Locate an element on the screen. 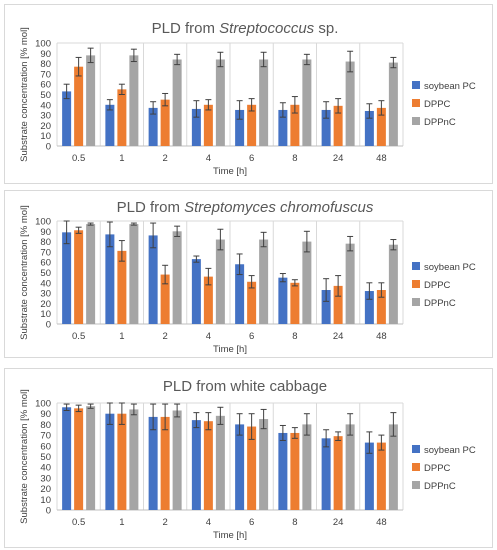 The image size is (497, 550). x-tick-label: 8 is located at coordinates (294, 522).